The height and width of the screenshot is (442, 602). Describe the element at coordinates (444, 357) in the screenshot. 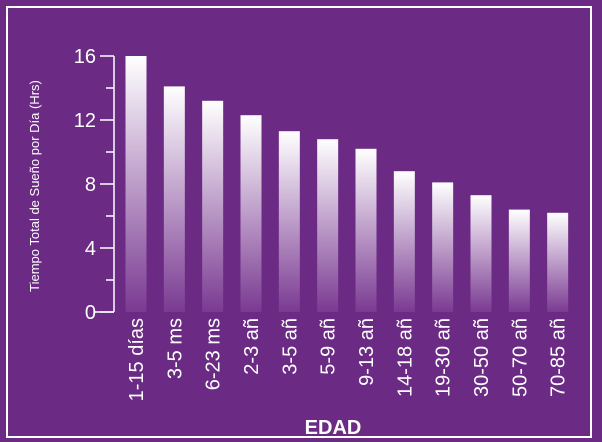

I see `x-category-label: 19-30 añ` at that location.